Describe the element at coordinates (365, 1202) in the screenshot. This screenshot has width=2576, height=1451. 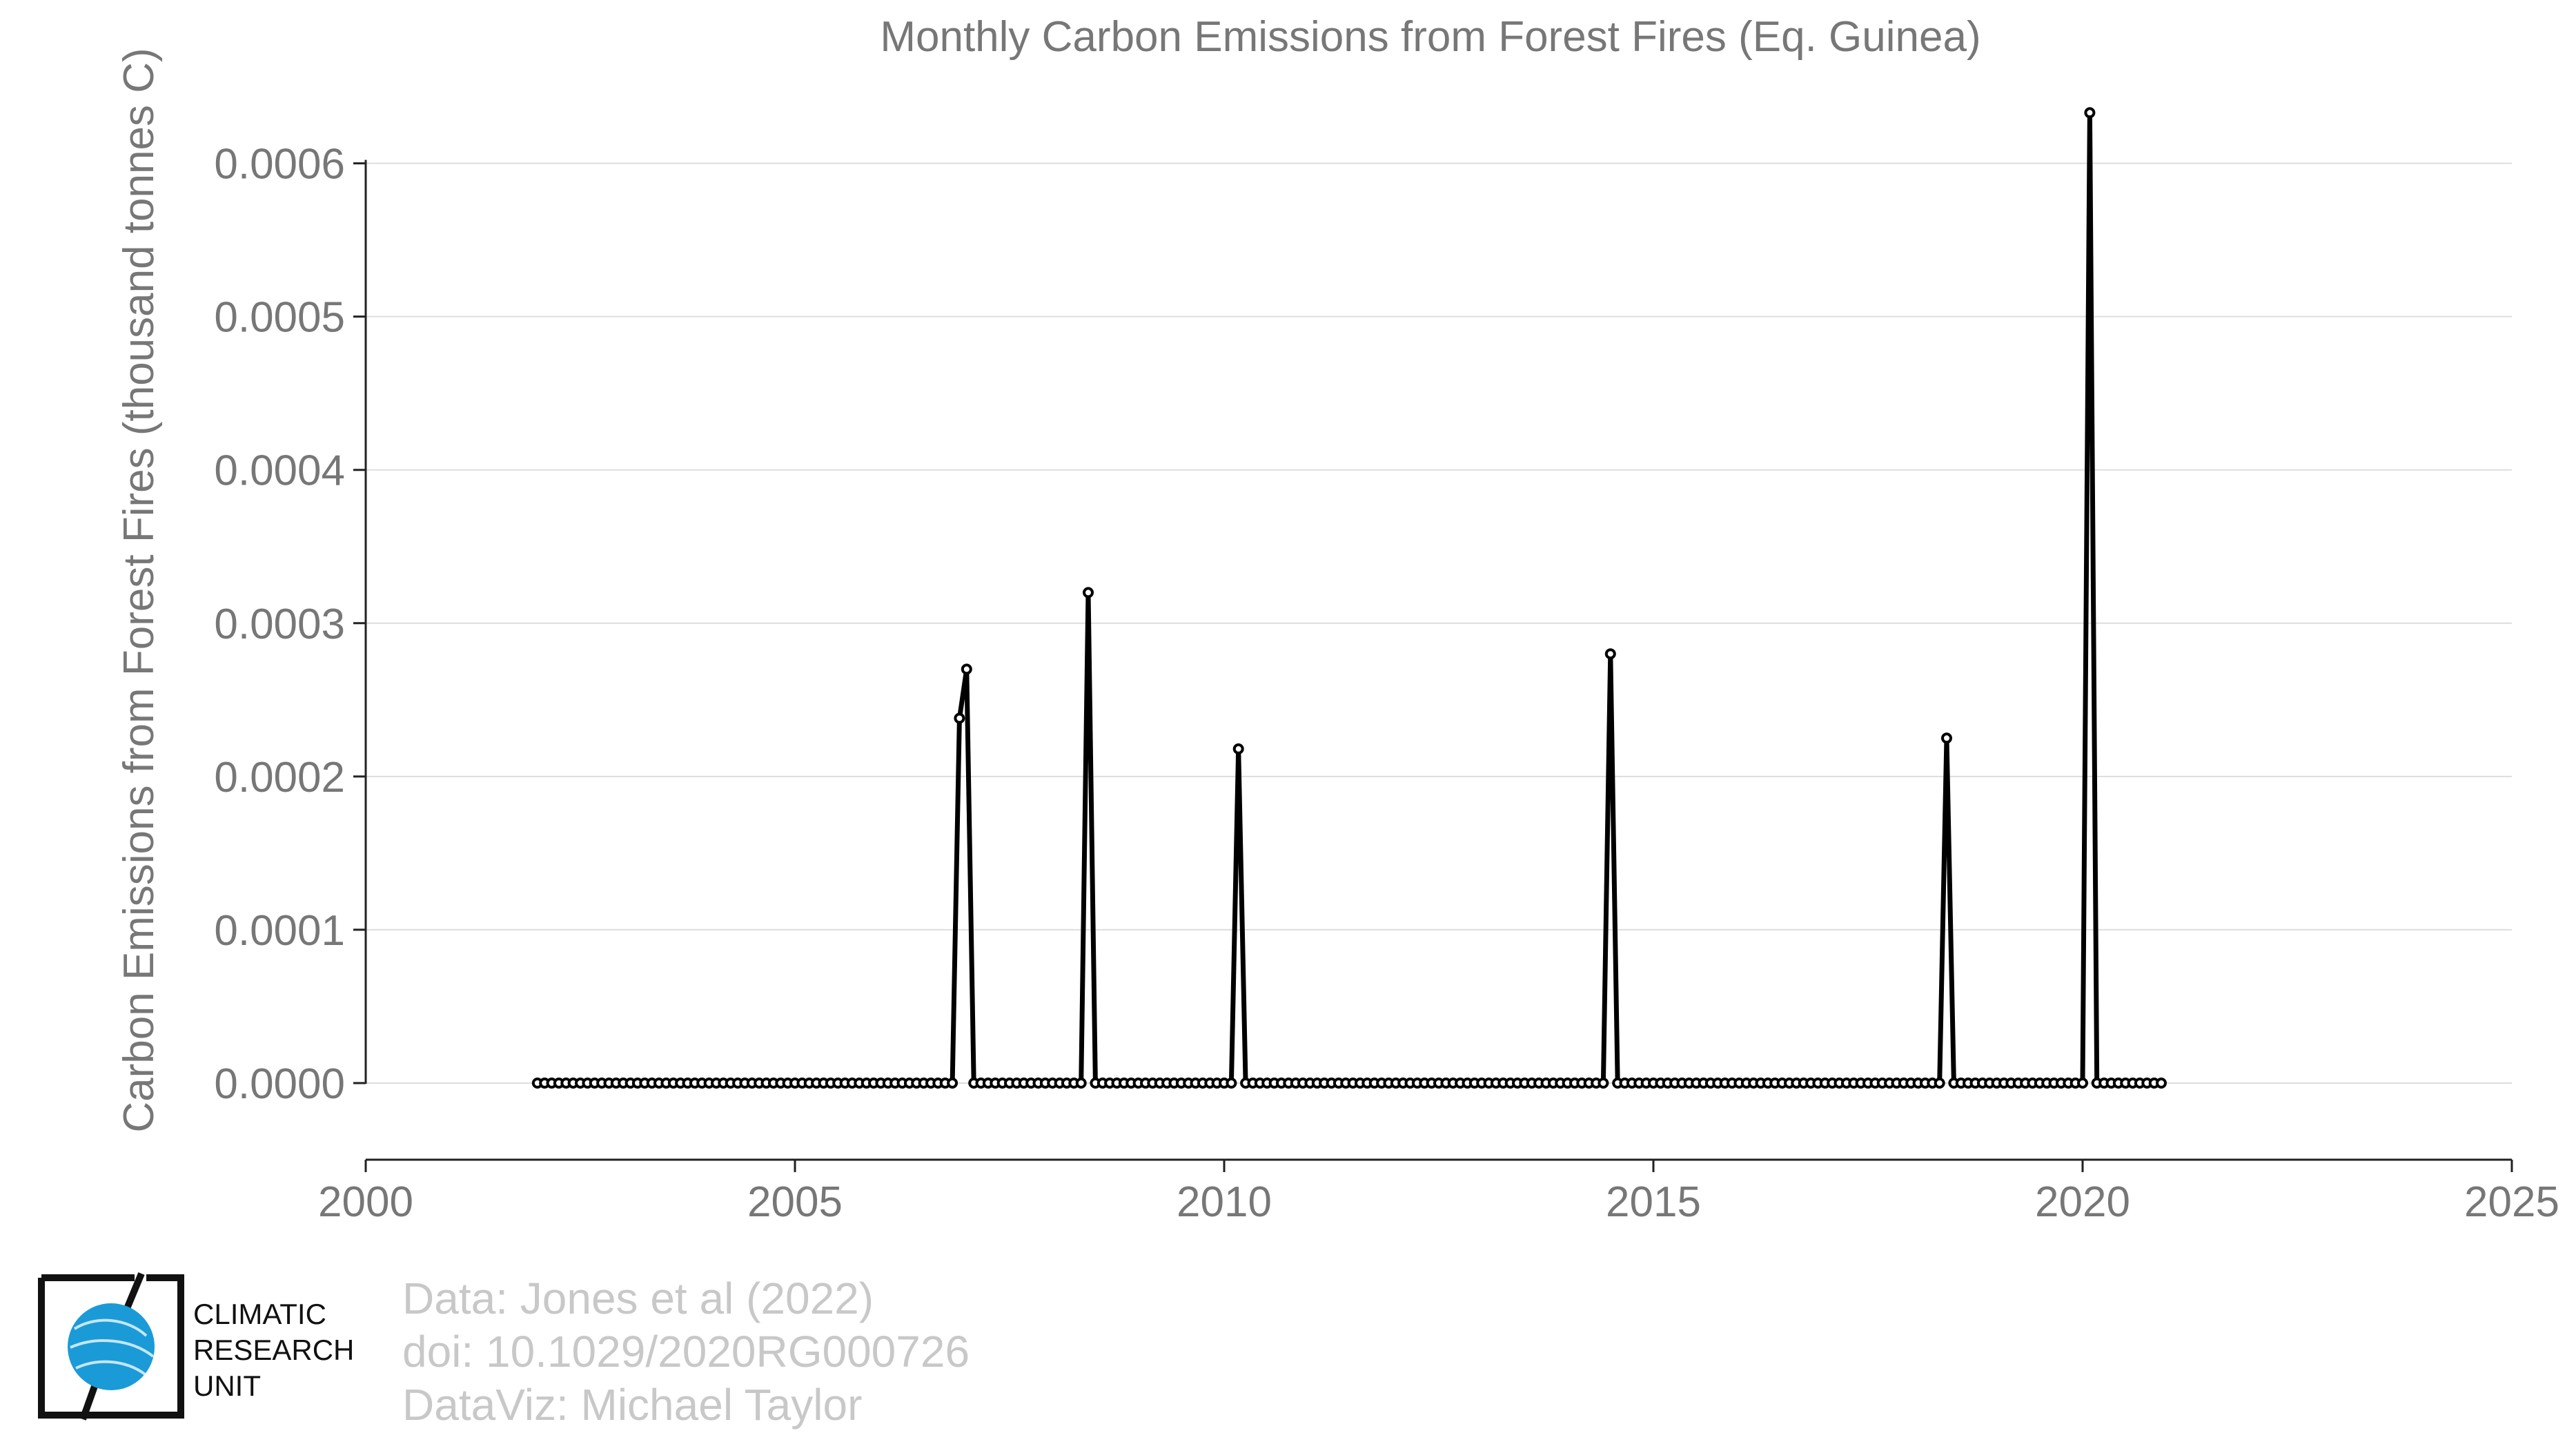
I see `x-tick-label: 2000` at that location.